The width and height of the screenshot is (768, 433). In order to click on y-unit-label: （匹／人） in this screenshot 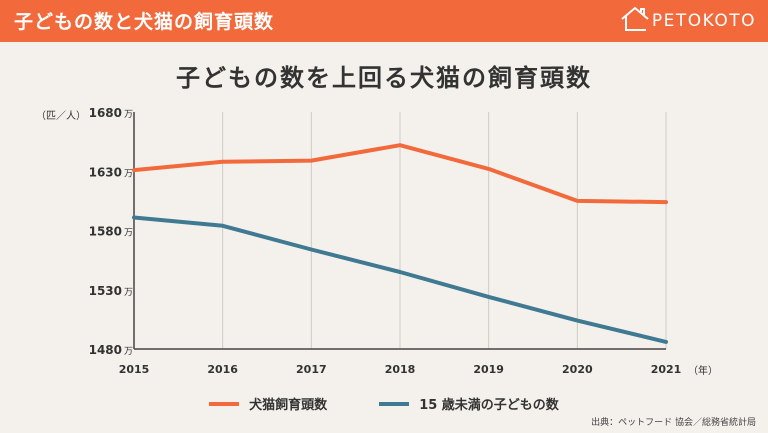, I will do `click(61, 116)`.